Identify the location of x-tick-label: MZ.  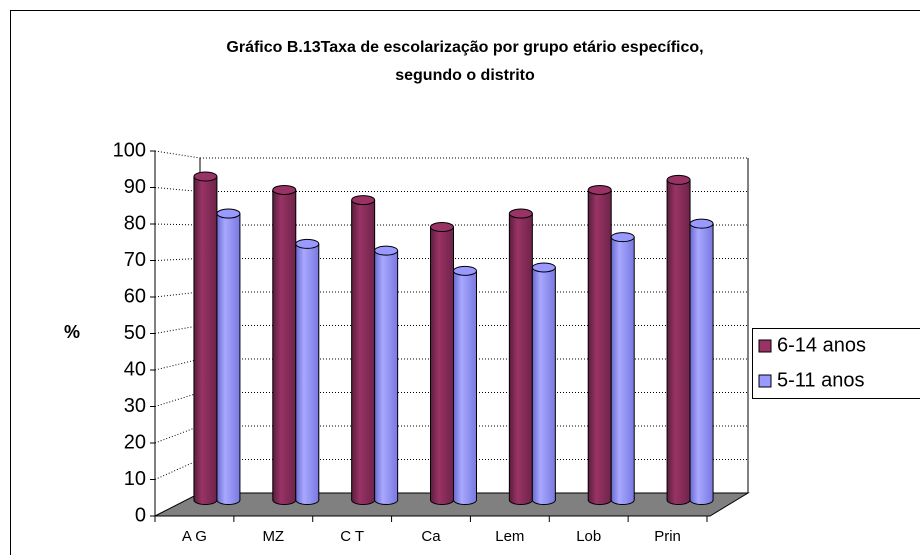
(273, 536).